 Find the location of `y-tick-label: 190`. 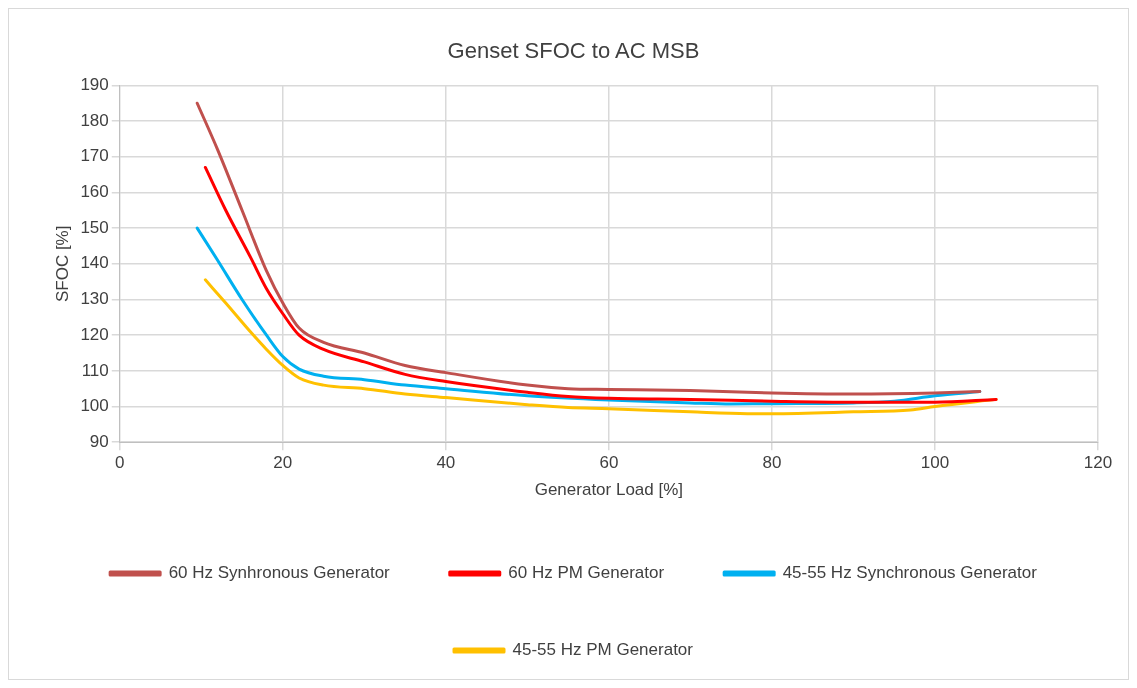

y-tick-label: 190 is located at coordinates (94, 85).